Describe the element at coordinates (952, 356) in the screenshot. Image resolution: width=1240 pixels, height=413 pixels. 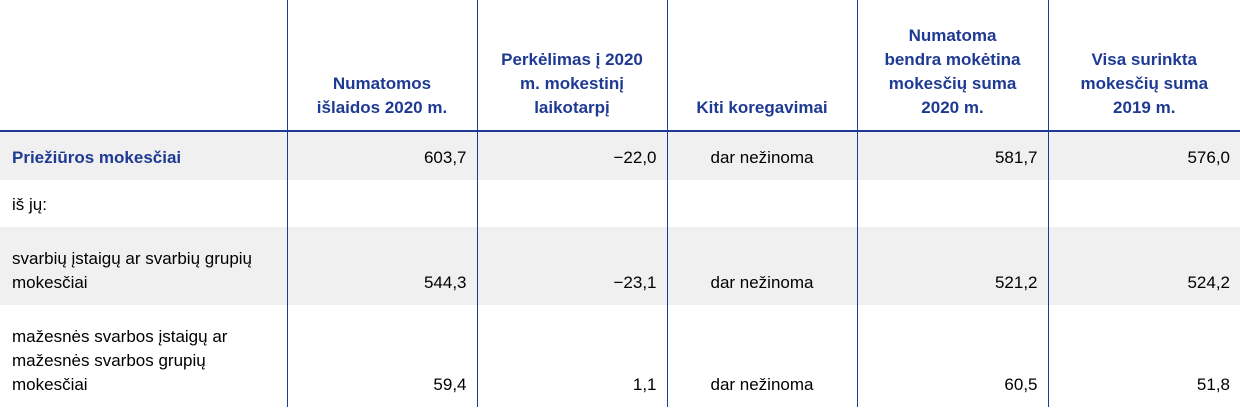
I see `cell: 60,5` at that location.